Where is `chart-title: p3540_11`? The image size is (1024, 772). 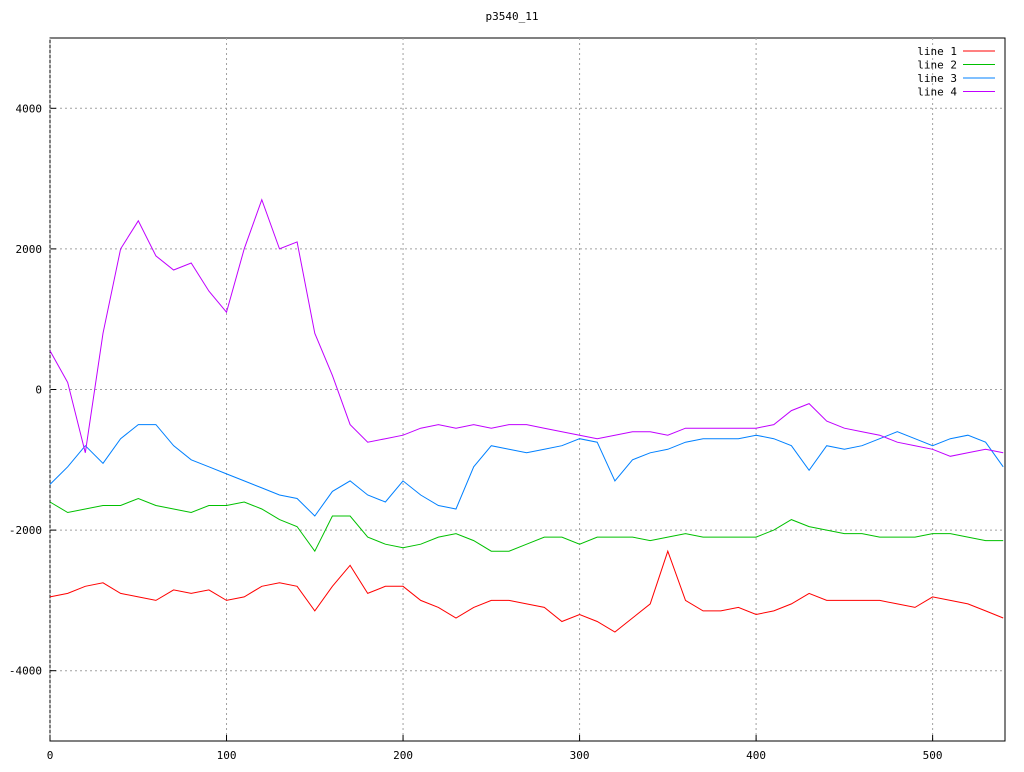
chart-title: p3540_11 is located at coordinates (512, 16).